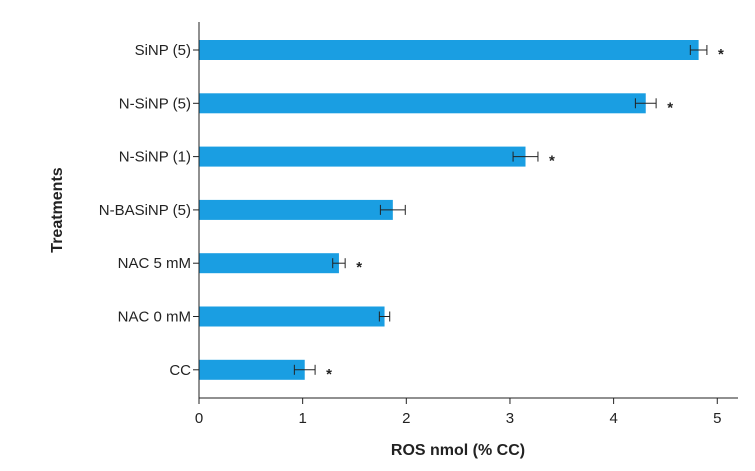 The image size is (755, 471). Describe the element at coordinates (57, 209) in the screenshot. I see `y-axis-title: Treatments` at that location.